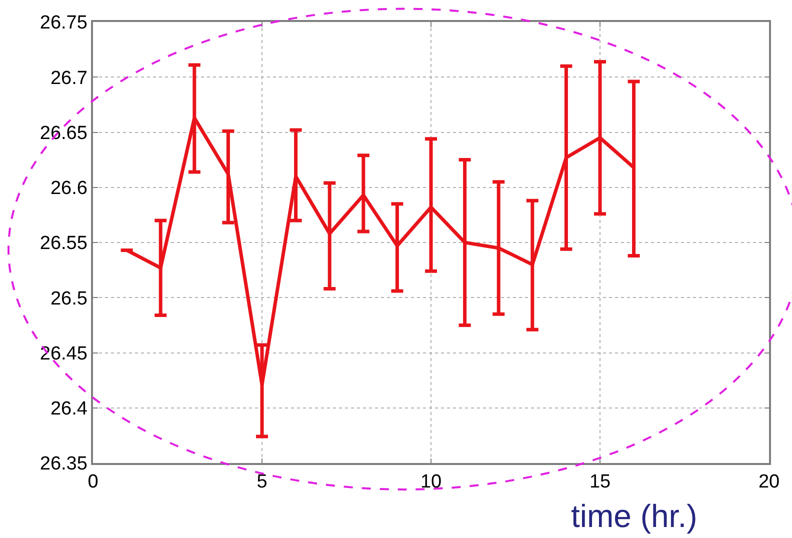 The image size is (792, 538). I want to click on y-tick-label: 26.55, so click(64, 243).